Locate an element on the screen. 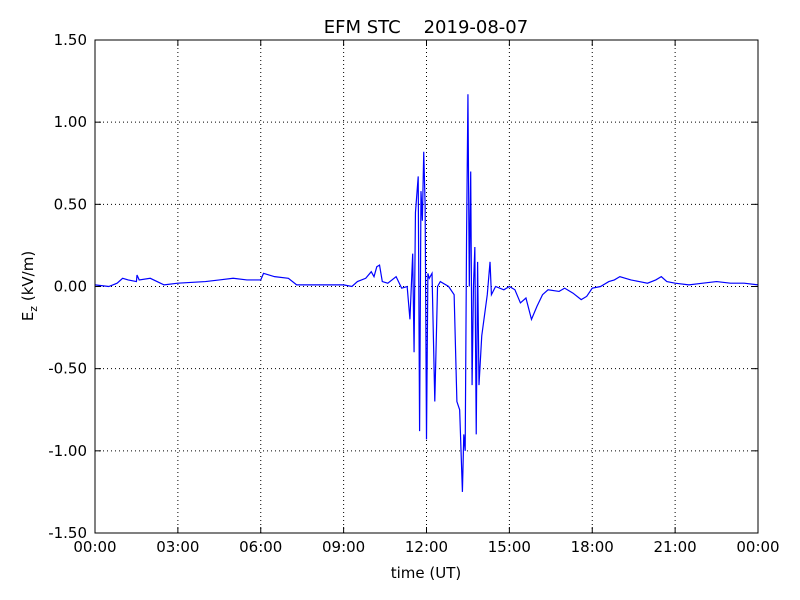  y-axis-label: Ez (kV/m) is located at coordinates (29, 286).